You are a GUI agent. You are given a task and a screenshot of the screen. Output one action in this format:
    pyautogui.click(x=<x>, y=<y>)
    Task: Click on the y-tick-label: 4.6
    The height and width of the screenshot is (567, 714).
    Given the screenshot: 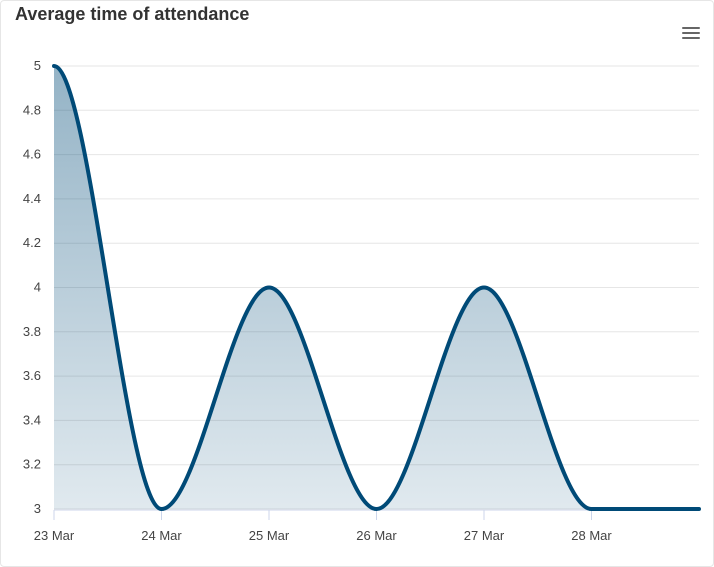 What is the action you would take?
    pyautogui.click(x=32, y=154)
    